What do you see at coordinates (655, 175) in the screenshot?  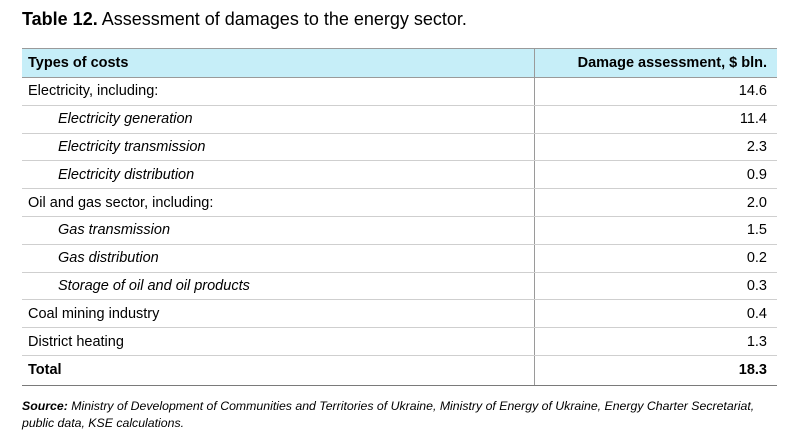 I see `damage-value-cell: 0.9` at bounding box center [655, 175].